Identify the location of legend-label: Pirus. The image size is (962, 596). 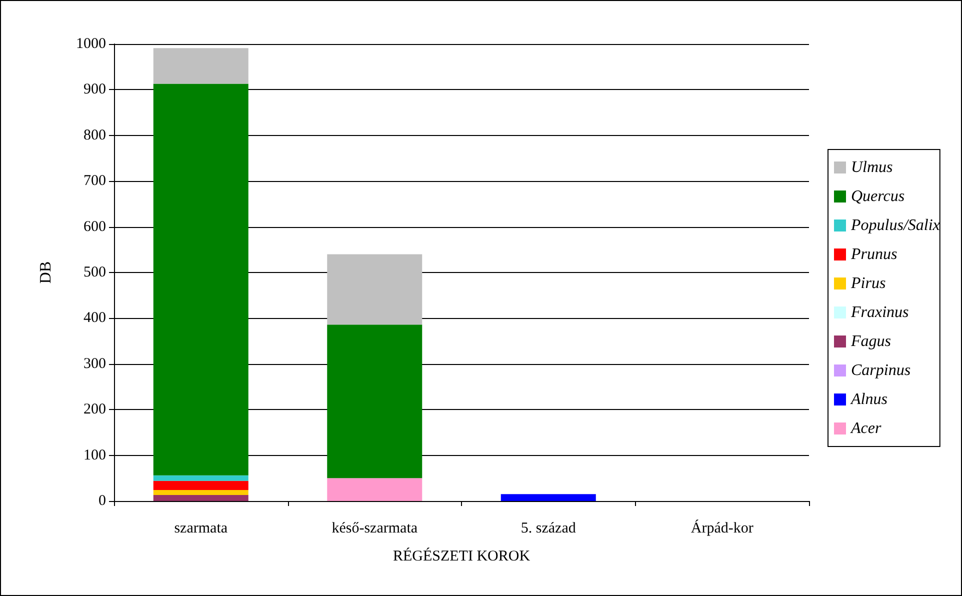
(868, 283).